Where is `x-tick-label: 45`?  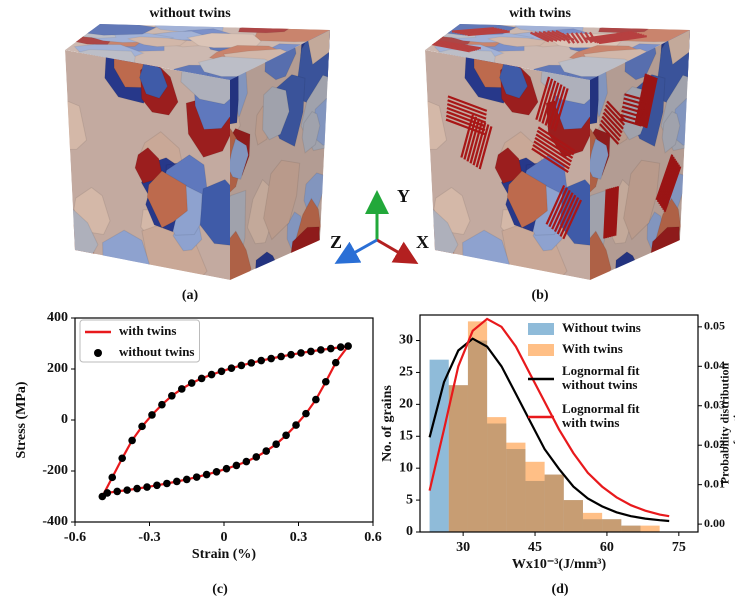 x-tick-label: 45 is located at coordinates (535, 547).